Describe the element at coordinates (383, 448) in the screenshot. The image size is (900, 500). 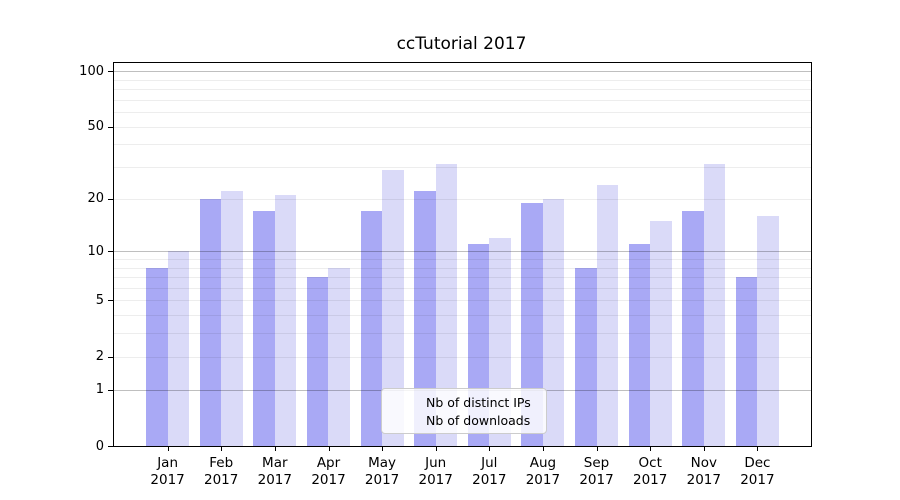
I see `x-tick-may` at that location.